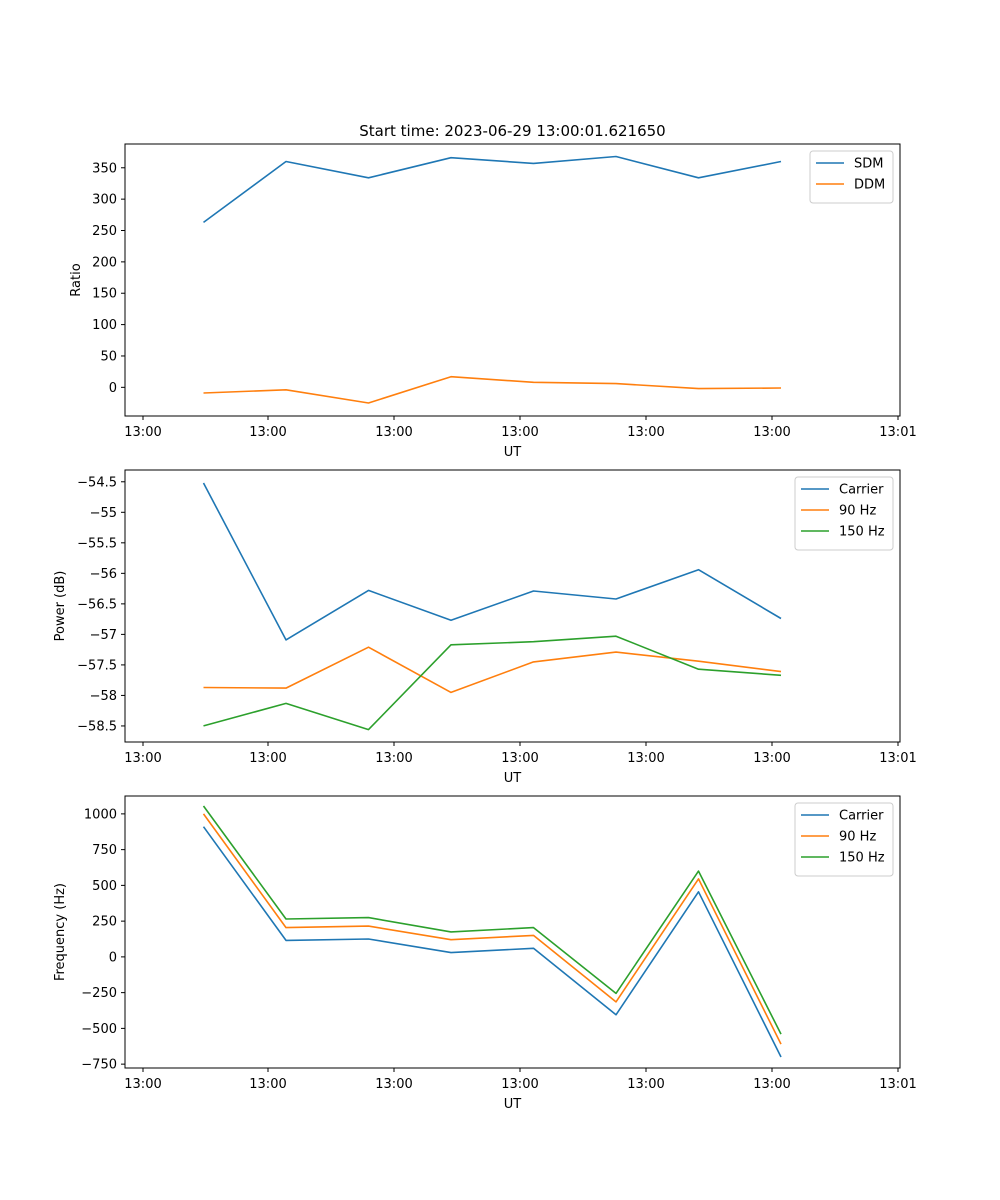 This screenshot has width=1000, height=1200. I want to click on y-axis-label: Power (dB), so click(60, 606).